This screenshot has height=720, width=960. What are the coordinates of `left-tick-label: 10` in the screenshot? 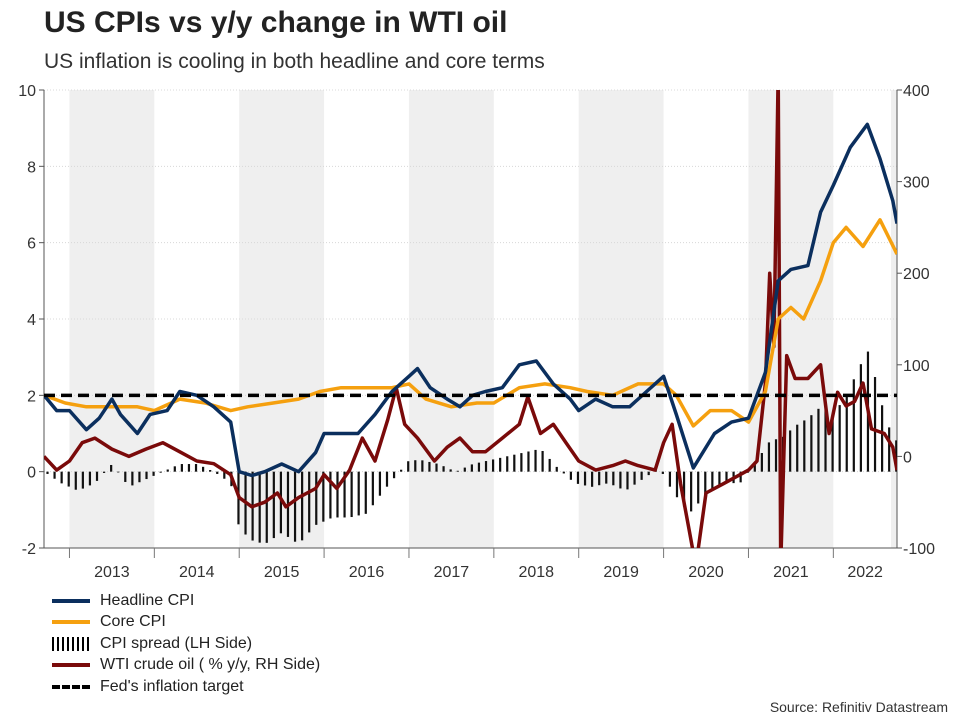 It's located at (27, 91).